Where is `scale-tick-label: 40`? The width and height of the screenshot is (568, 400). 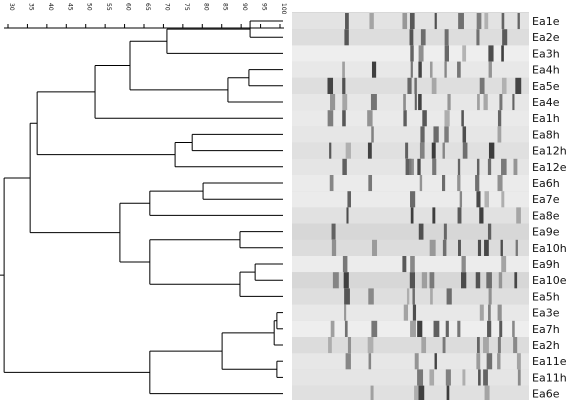
scale-tick-label: 40 is located at coordinates (50, 7).